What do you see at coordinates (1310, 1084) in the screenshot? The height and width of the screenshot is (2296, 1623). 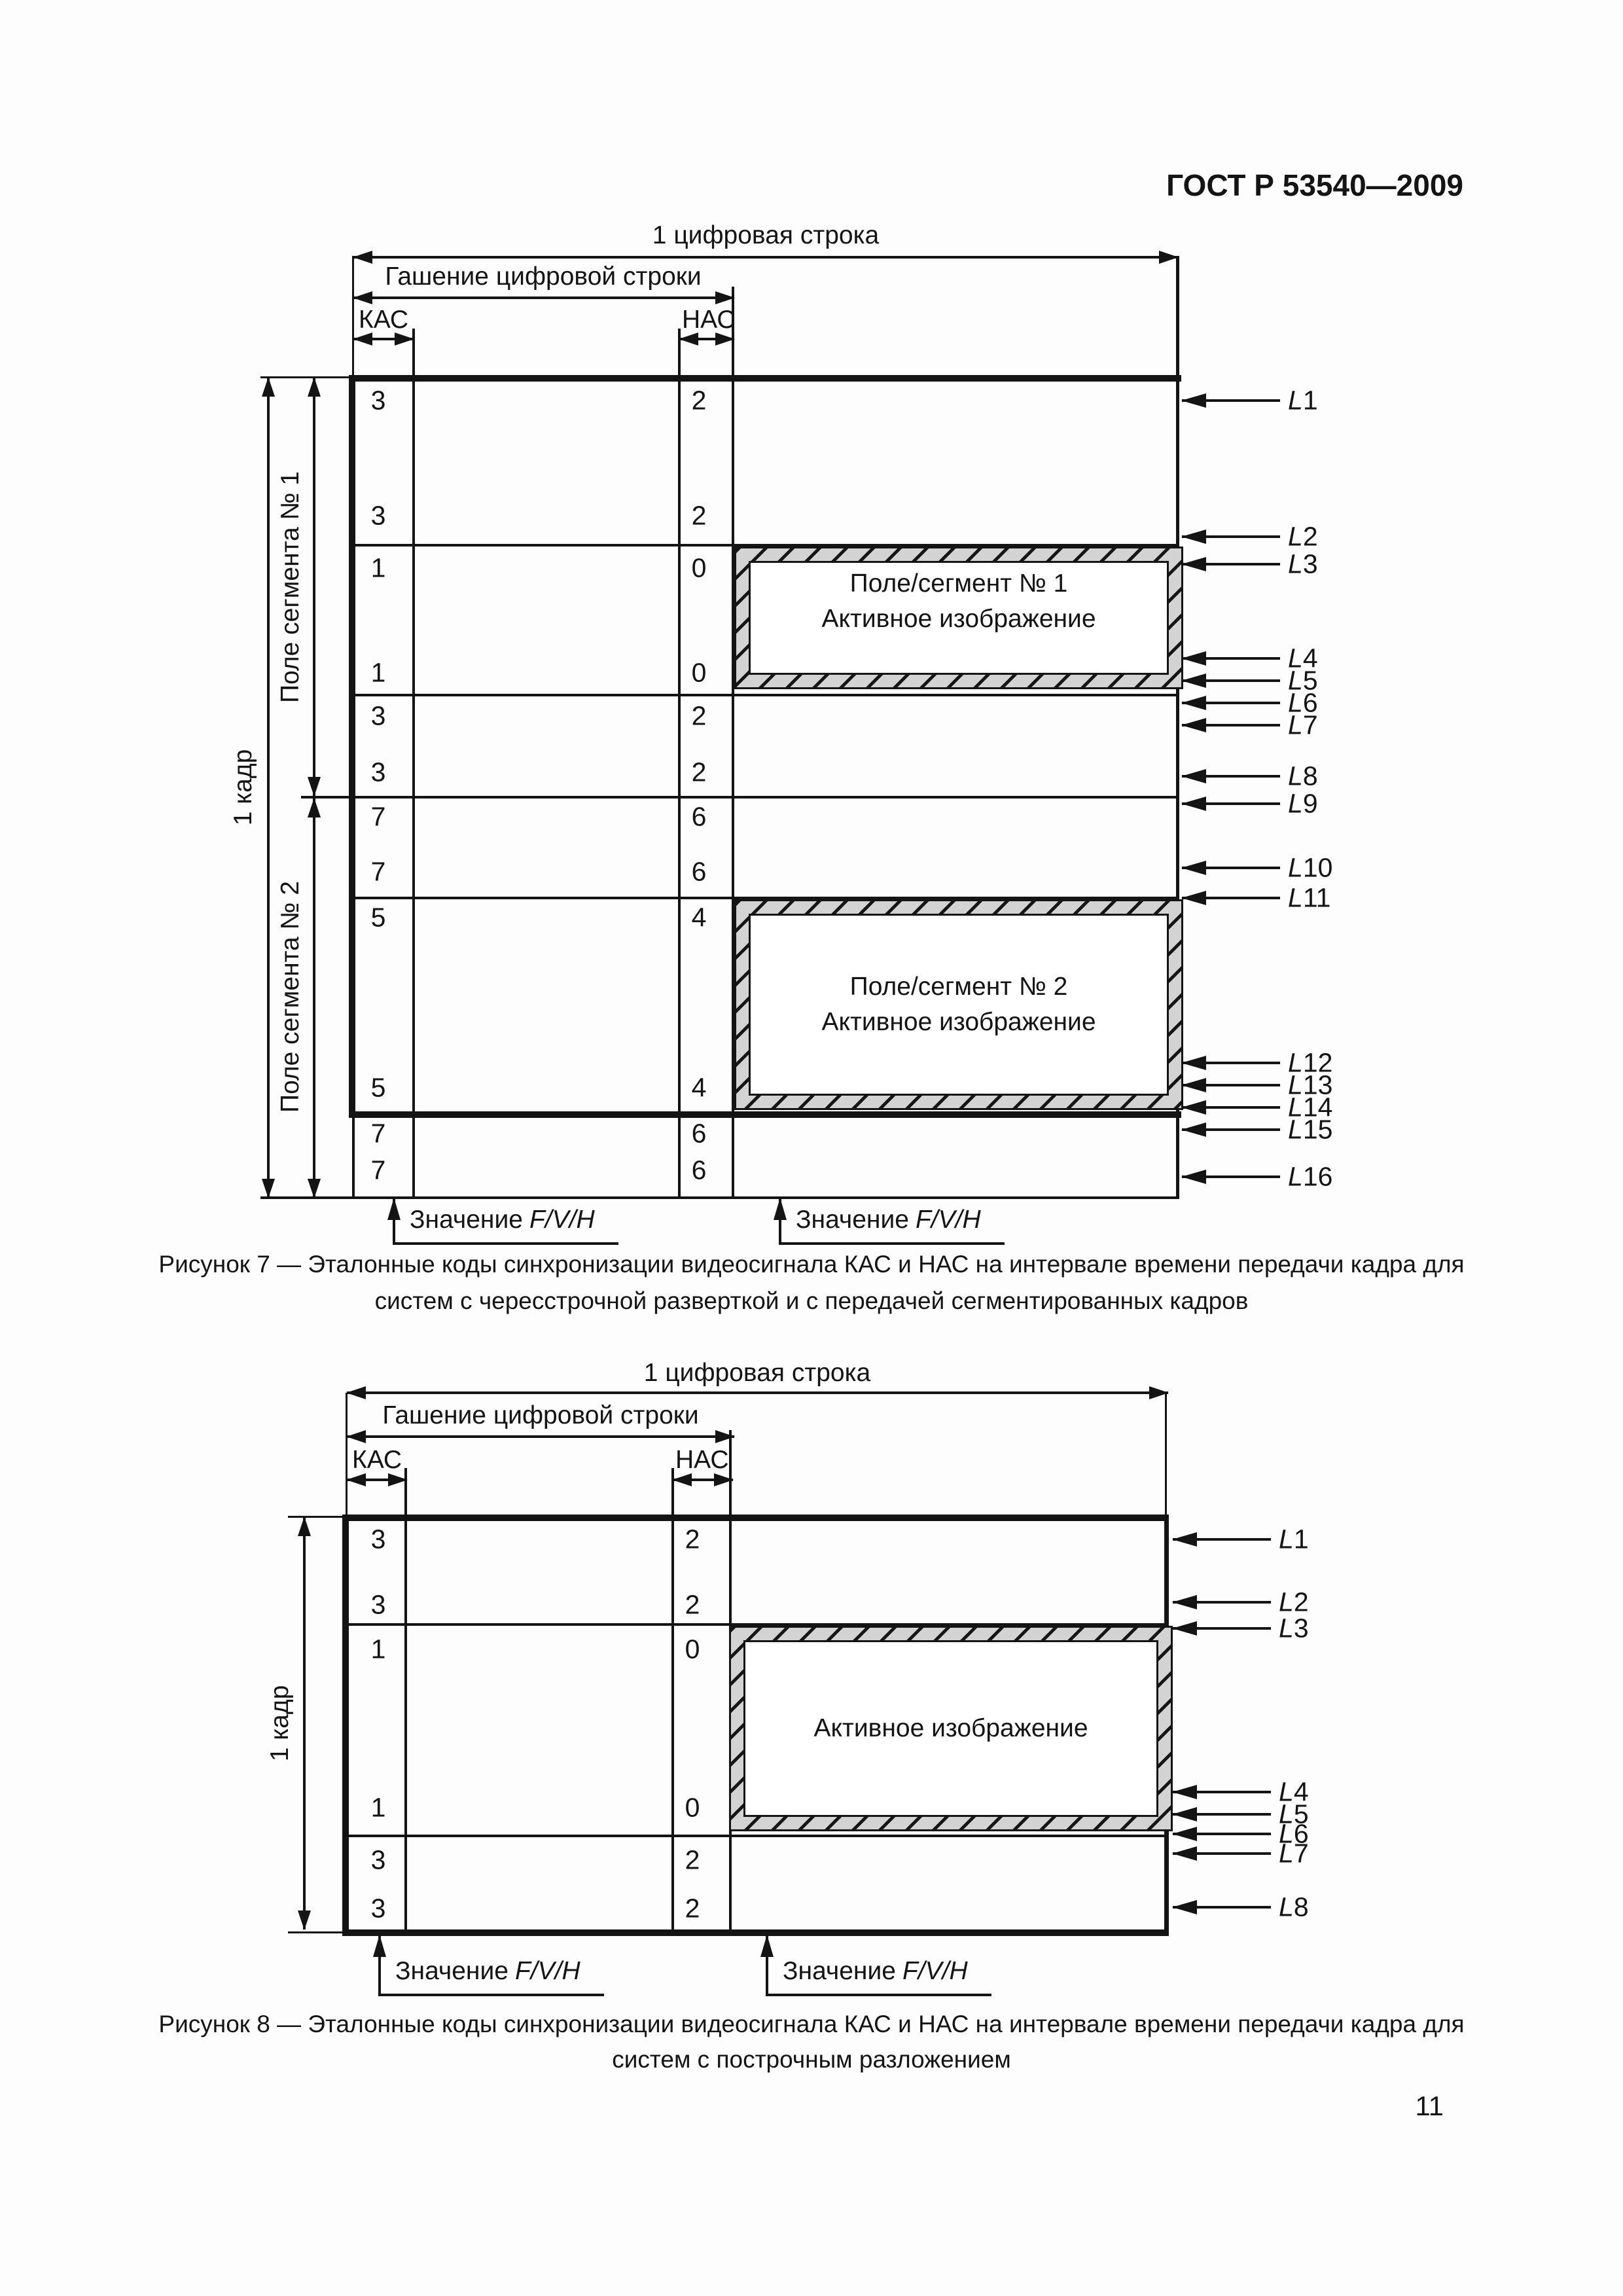 I see `line-label: L13` at bounding box center [1310, 1084].